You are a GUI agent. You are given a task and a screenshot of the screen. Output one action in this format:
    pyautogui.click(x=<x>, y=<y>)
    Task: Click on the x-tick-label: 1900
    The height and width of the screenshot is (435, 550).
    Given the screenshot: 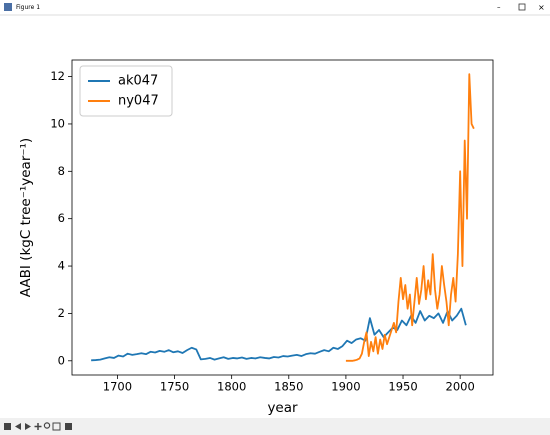 What is the action you would take?
    pyautogui.click(x=345, y=387)
    